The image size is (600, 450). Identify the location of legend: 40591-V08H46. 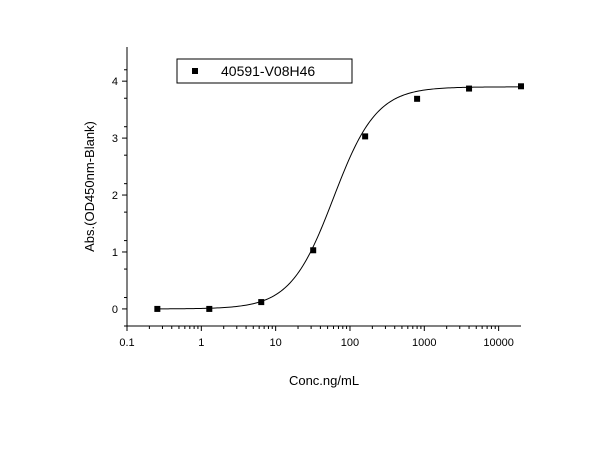
(264, 71).